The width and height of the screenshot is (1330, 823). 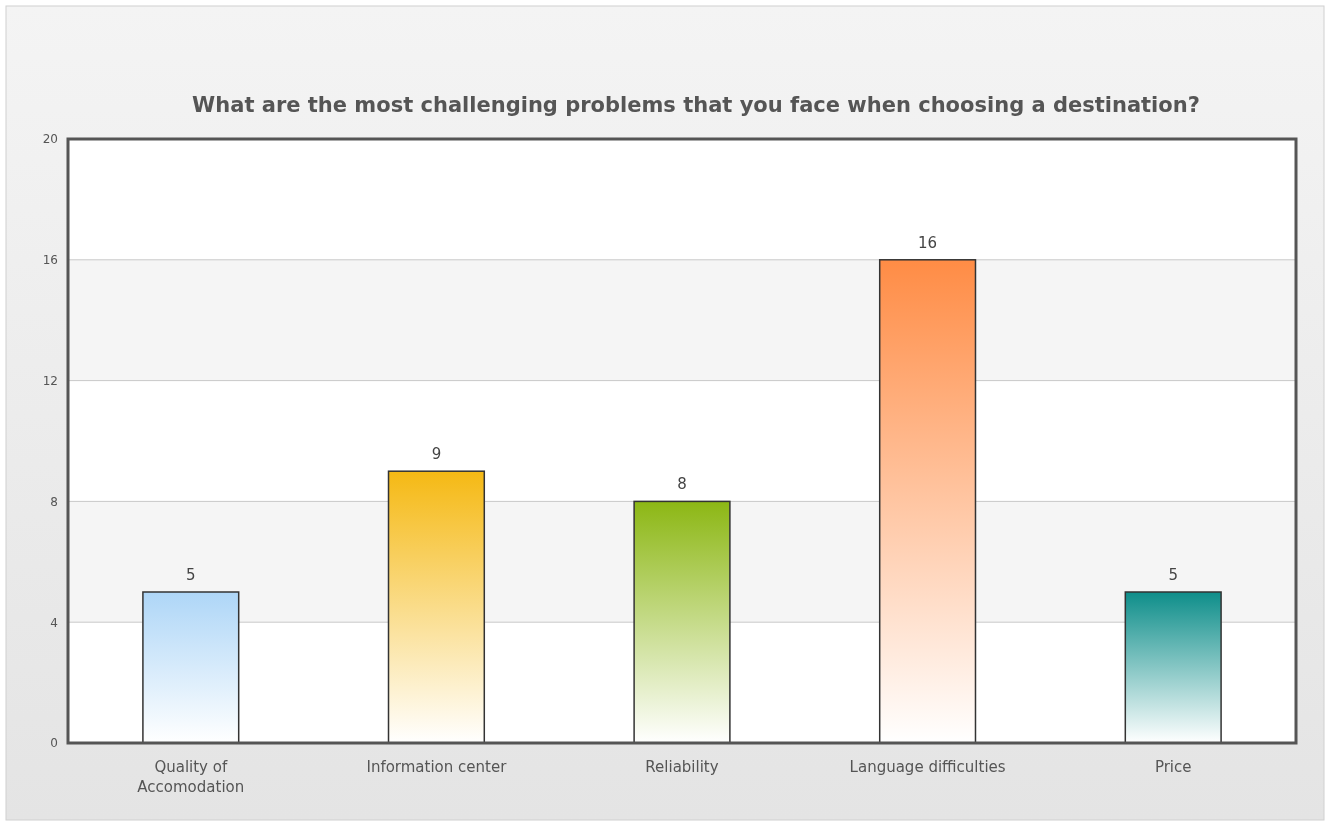 What do you see at coordinates (54, 622) in the screenshot?
I see `y-tick-label: 4` at bounding box center [54, 622].